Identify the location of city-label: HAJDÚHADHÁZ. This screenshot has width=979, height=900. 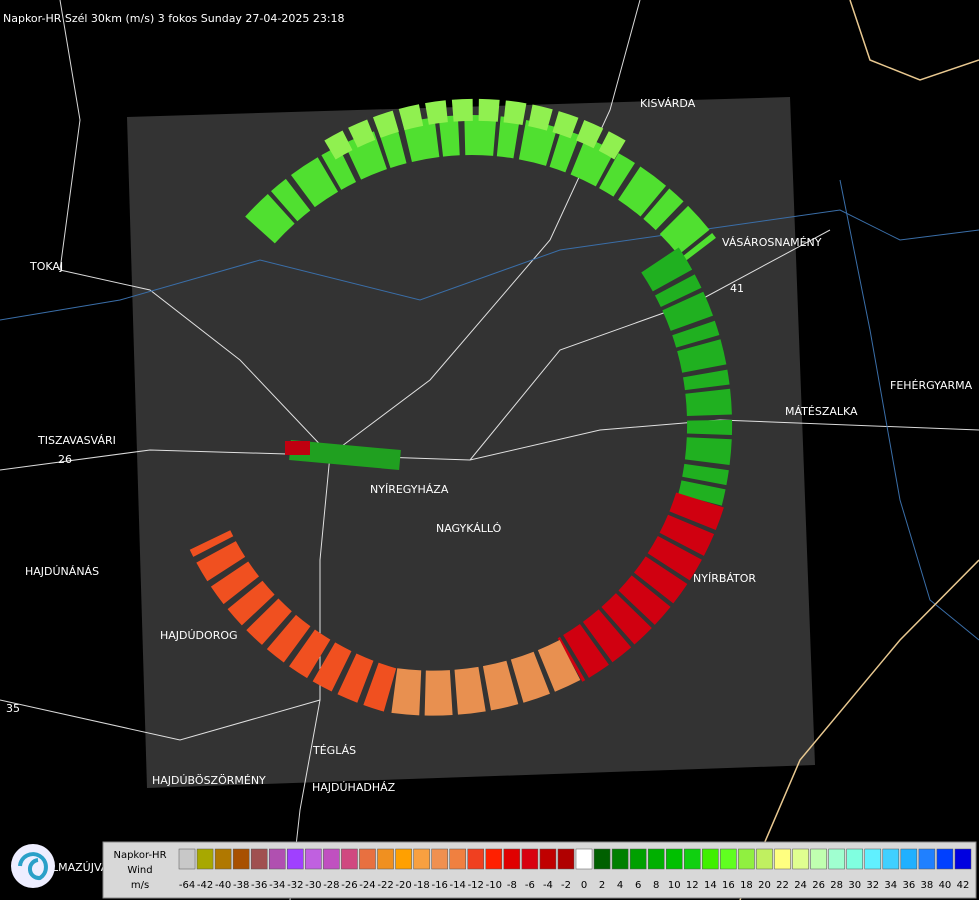
(354, 787).